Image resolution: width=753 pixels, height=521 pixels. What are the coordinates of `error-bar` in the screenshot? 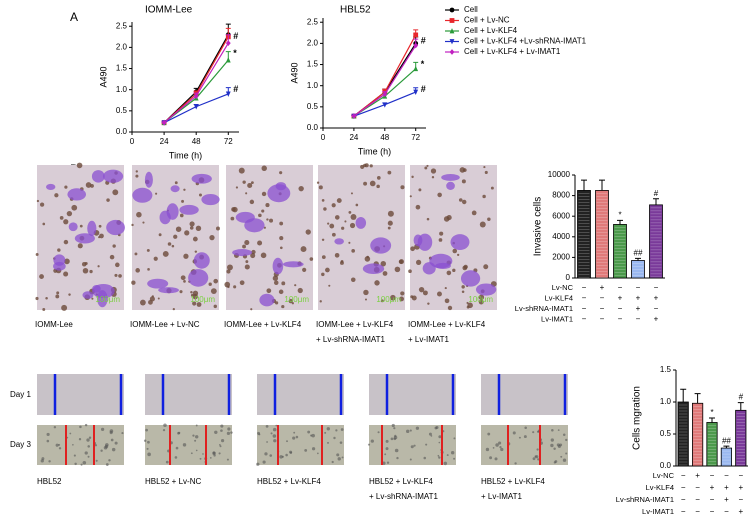 It's located at (697, 398).